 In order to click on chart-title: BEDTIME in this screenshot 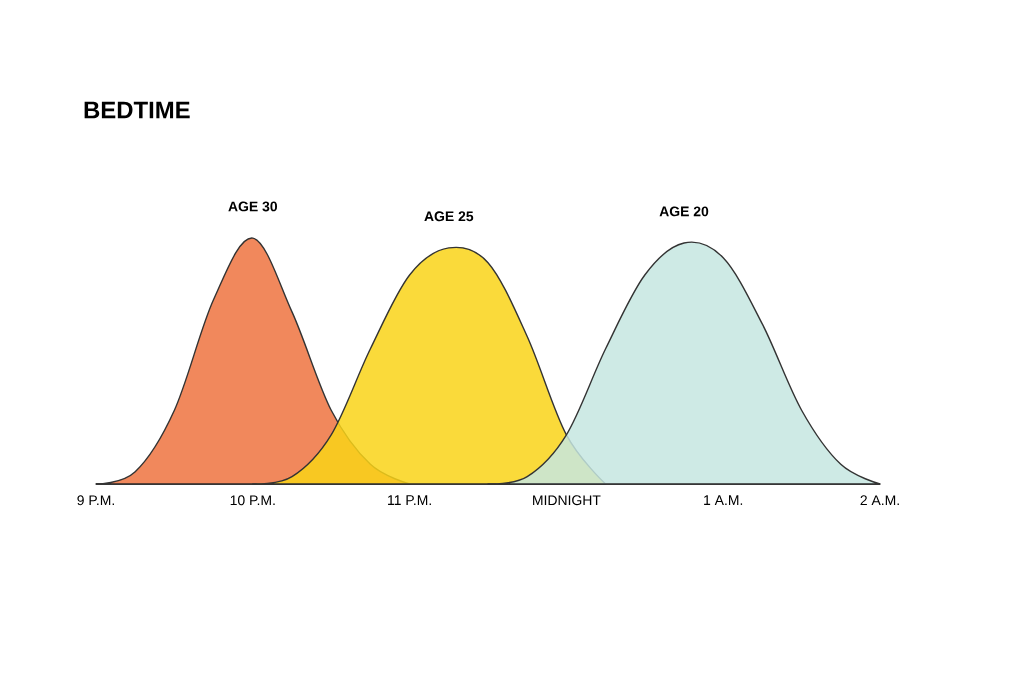, I will do `click(137, 110)`.